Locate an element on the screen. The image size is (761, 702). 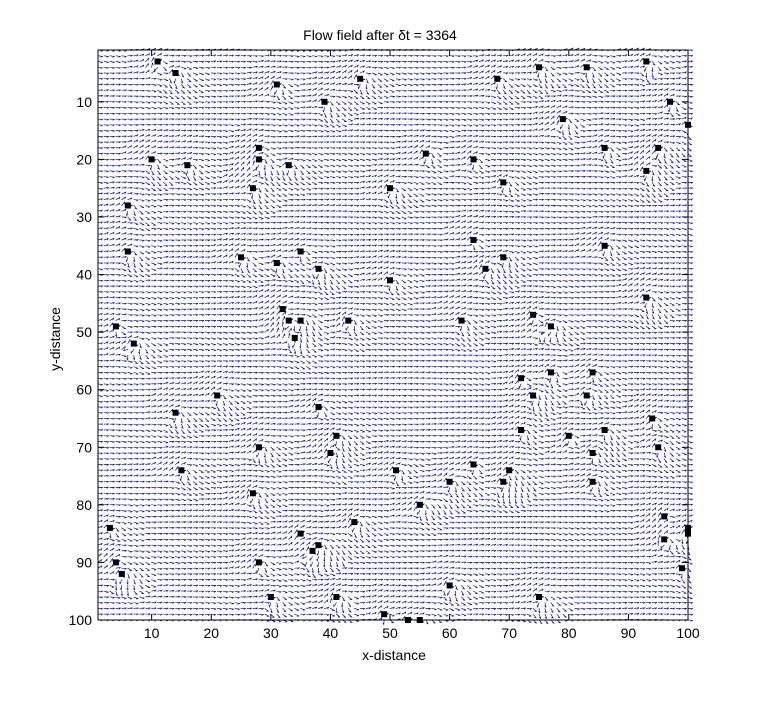
y-axis-label: y-distance is located at coordinates (55, 339).